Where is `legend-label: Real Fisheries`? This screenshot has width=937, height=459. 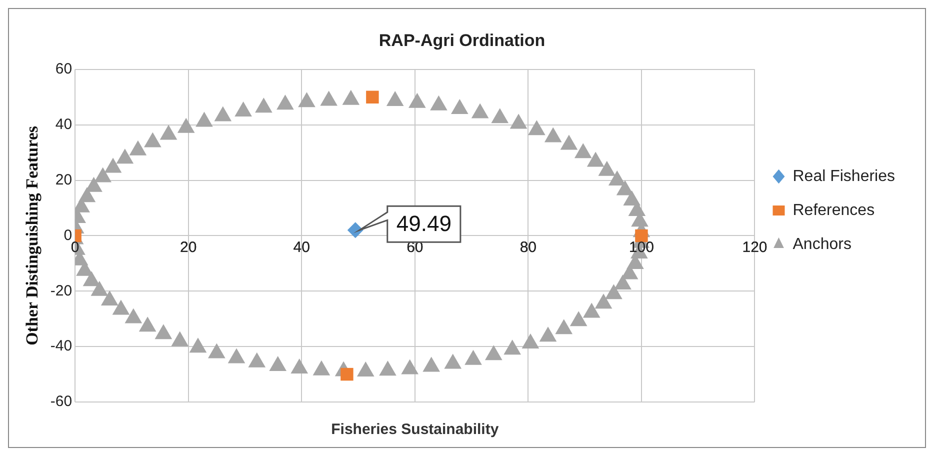 legend-label: Real Fisheries is located at coordinates (844, 176).